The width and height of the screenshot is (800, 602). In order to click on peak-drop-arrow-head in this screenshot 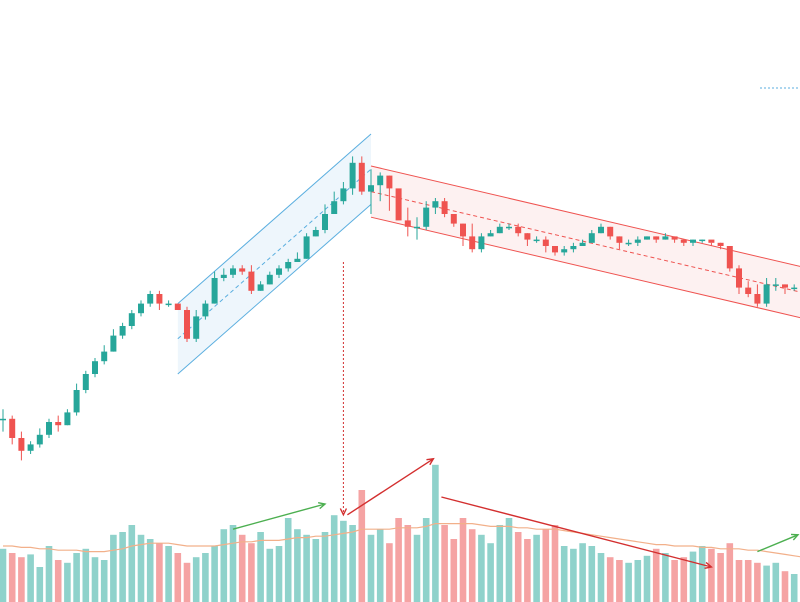, I will do `click(343, 512)`.